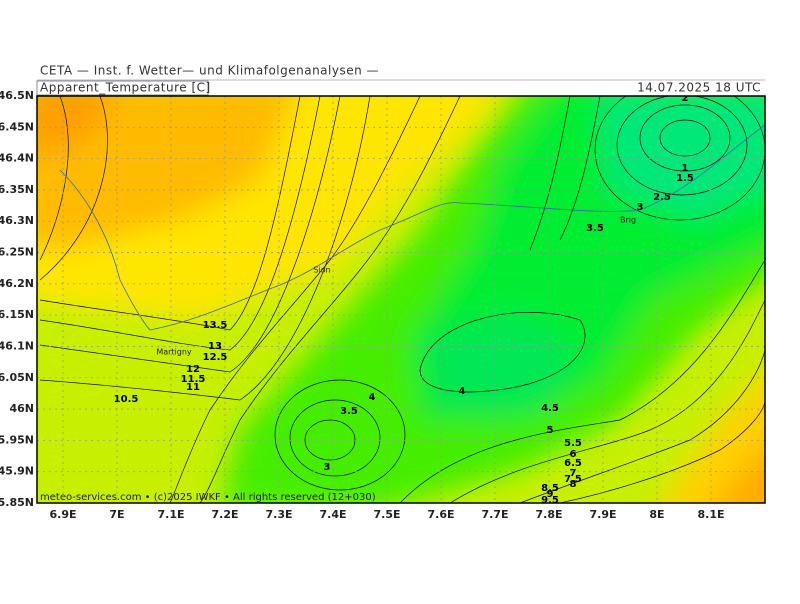 This screenshot has width=800, height=604. I want to click on lat-label: 46.15N, so click(17, 314).